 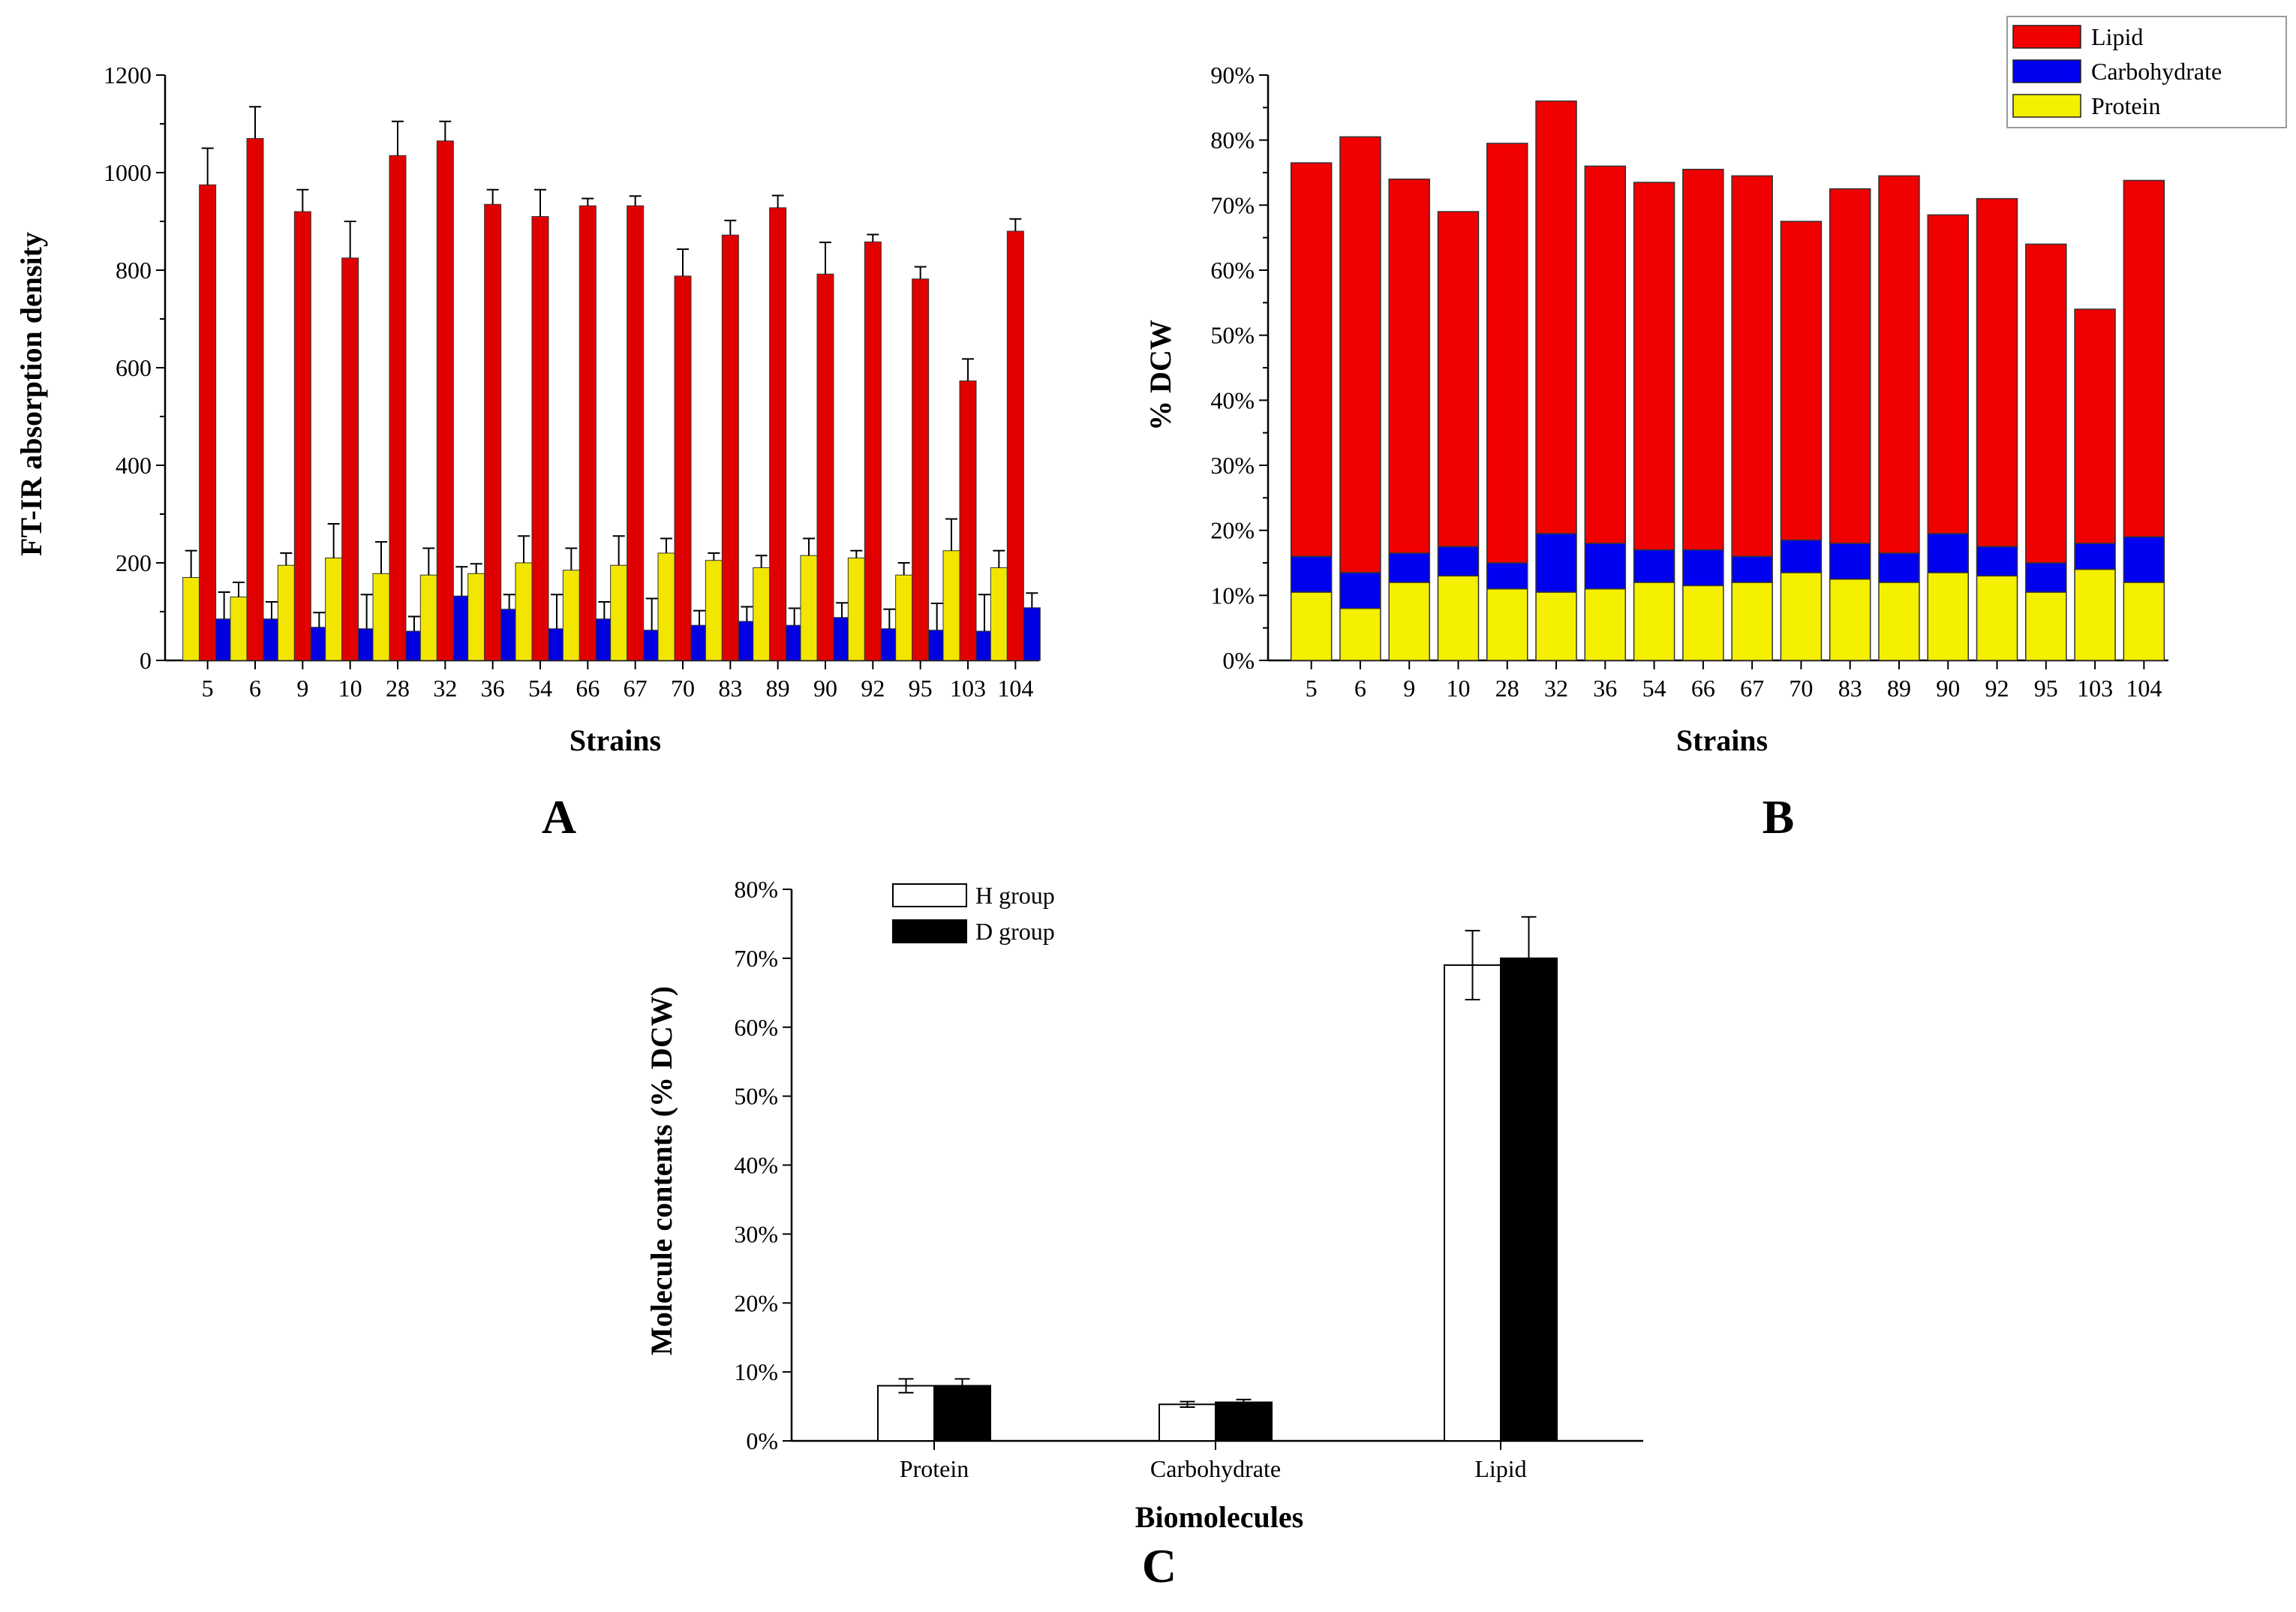 I want to click on chart-c-ytick-label: 20%, so click(x=756, y=1303).